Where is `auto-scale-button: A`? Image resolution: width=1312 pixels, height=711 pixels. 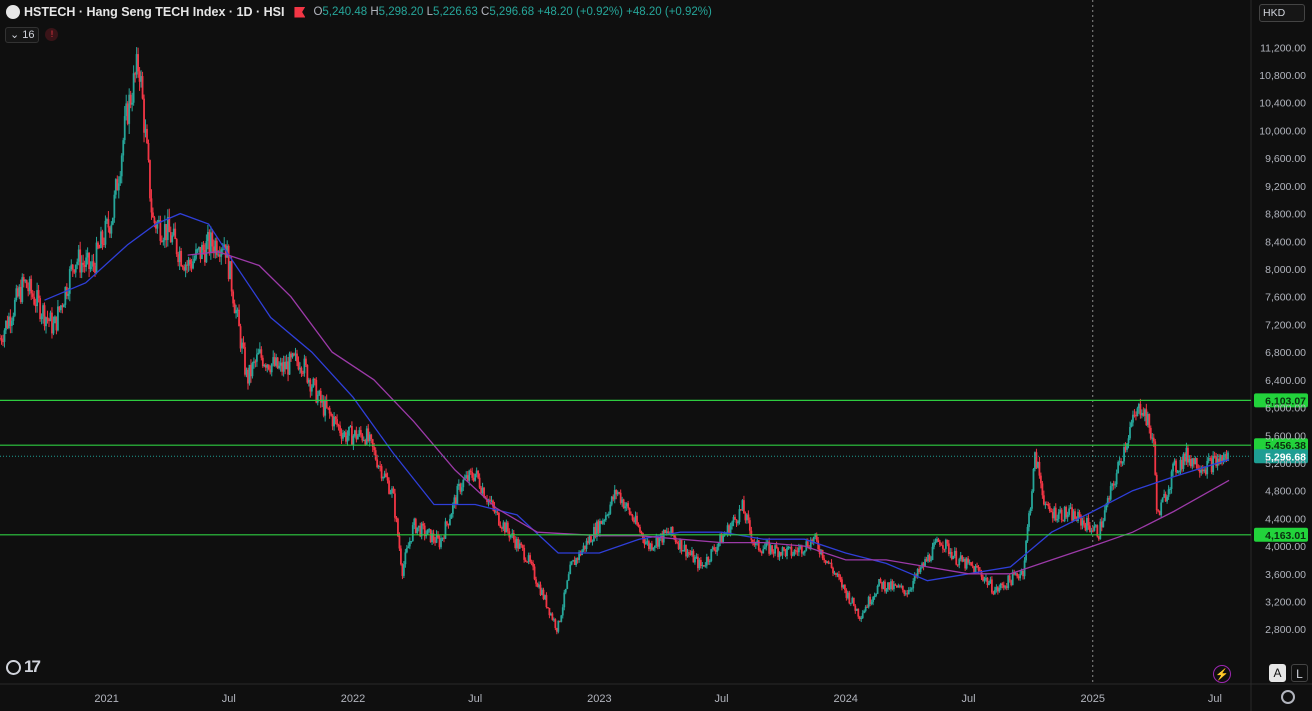 auto-scale-button: A is located at coordinates (1277, 673).